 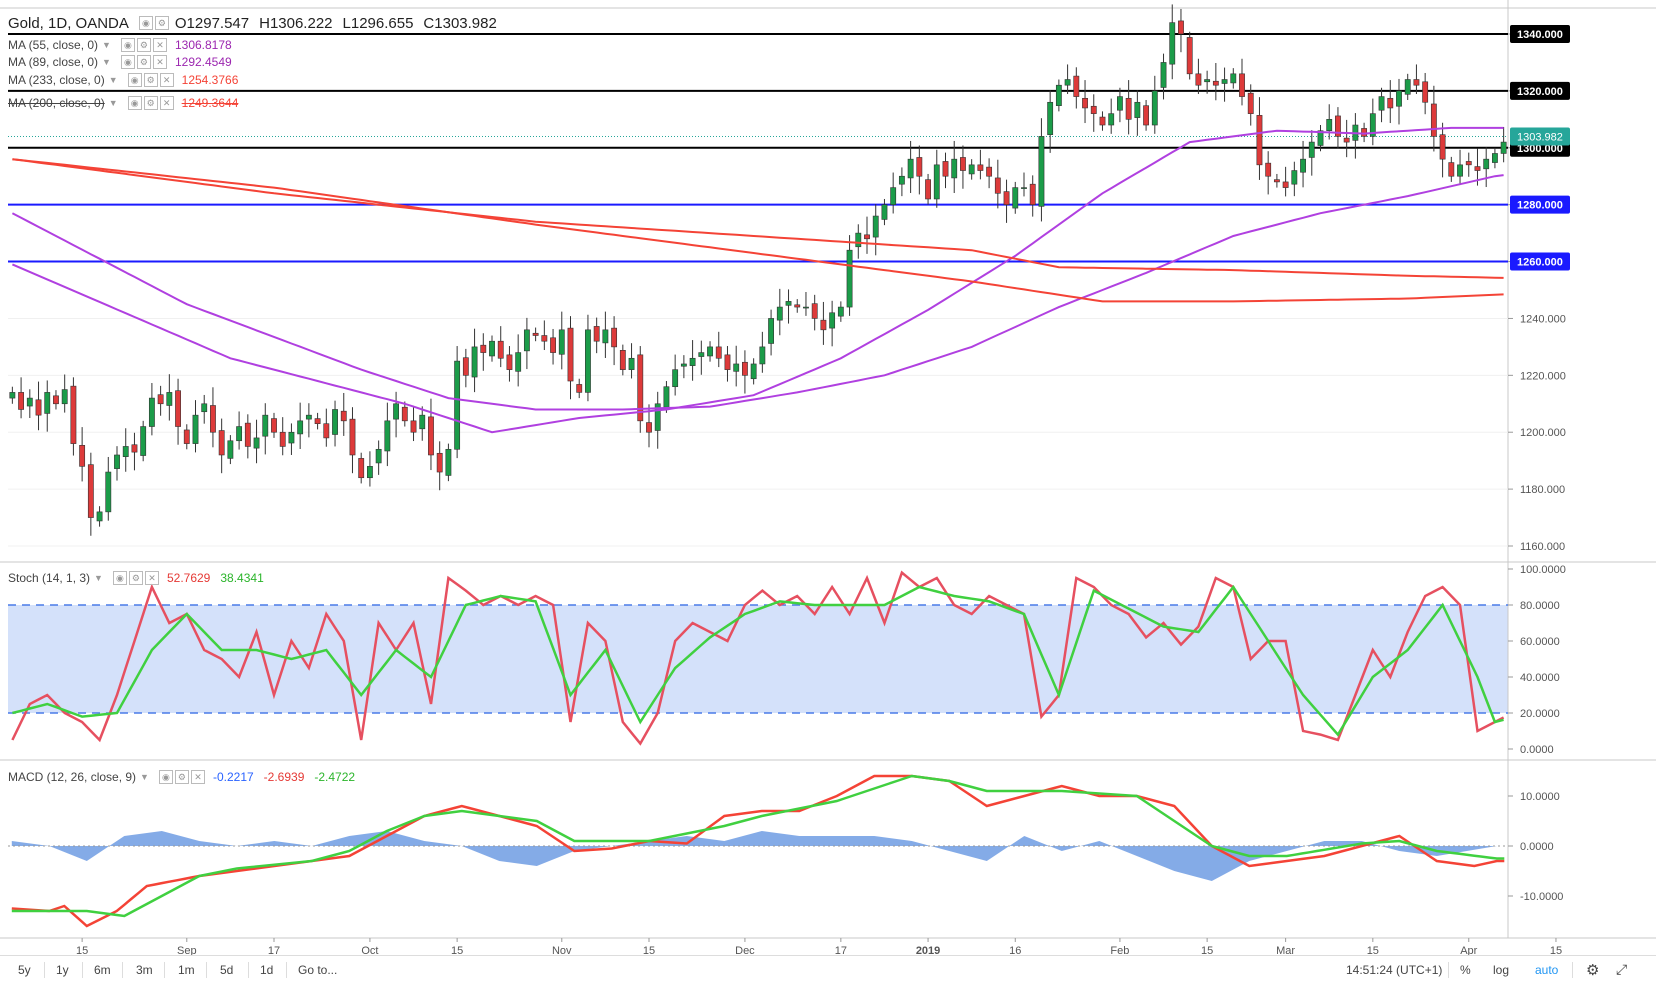 I want to click on log-toggle: log, so click(x=1501, y=970).